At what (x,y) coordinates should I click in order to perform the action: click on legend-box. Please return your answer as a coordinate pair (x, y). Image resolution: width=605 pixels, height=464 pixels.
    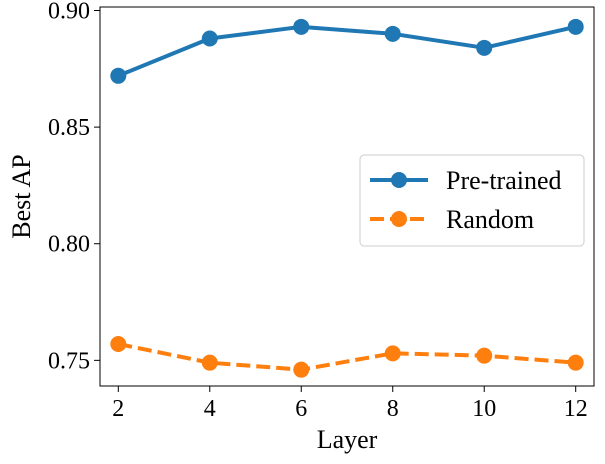
    Looking at the image, I should click on (472, 200).